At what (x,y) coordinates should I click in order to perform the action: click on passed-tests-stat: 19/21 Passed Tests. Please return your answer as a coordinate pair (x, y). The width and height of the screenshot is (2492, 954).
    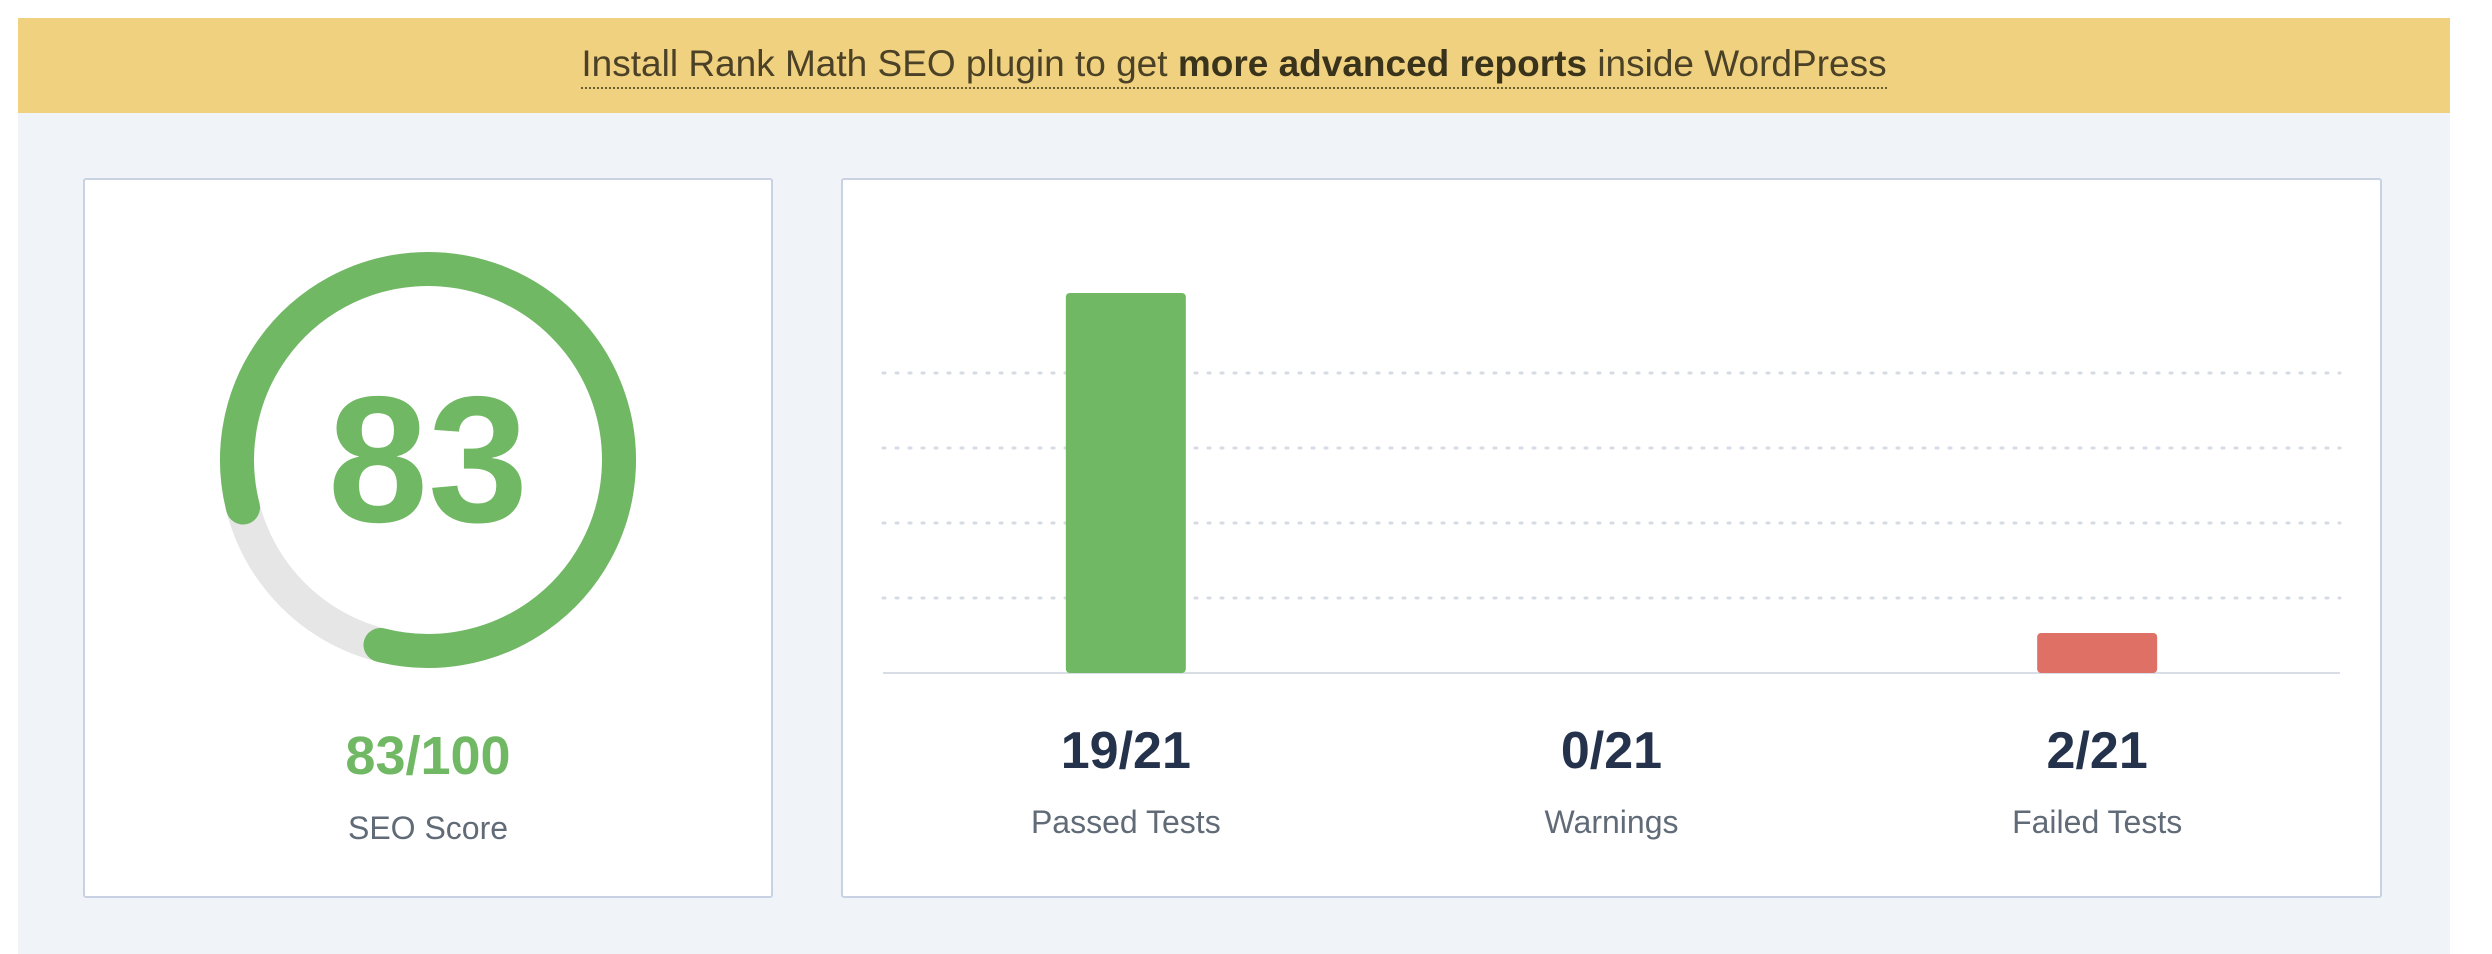
    Looking at the image, I should click on (1126, 780).